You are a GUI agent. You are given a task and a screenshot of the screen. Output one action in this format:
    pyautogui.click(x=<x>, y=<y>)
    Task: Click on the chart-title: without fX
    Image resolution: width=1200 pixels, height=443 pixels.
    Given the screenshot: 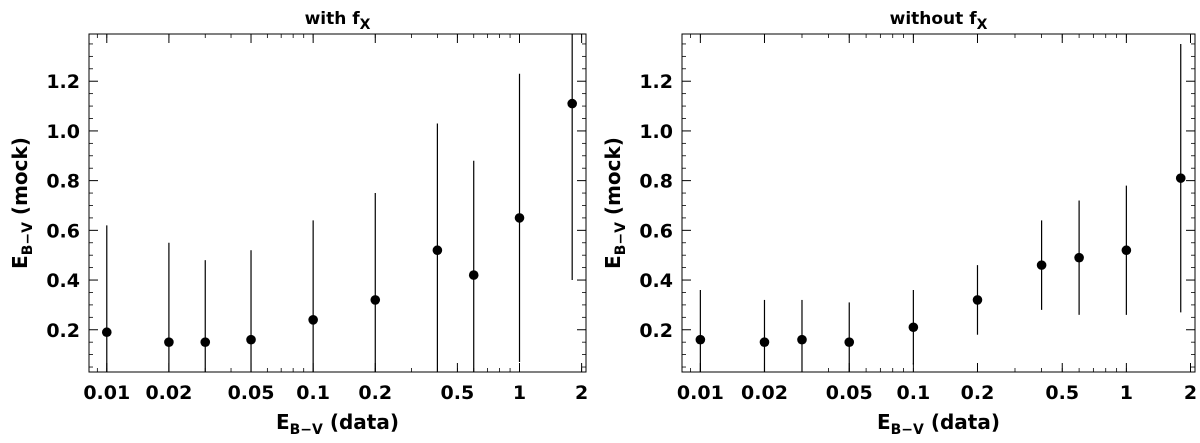 What is the action you would take?
    pyautogui.click(x=939, y=21)
    